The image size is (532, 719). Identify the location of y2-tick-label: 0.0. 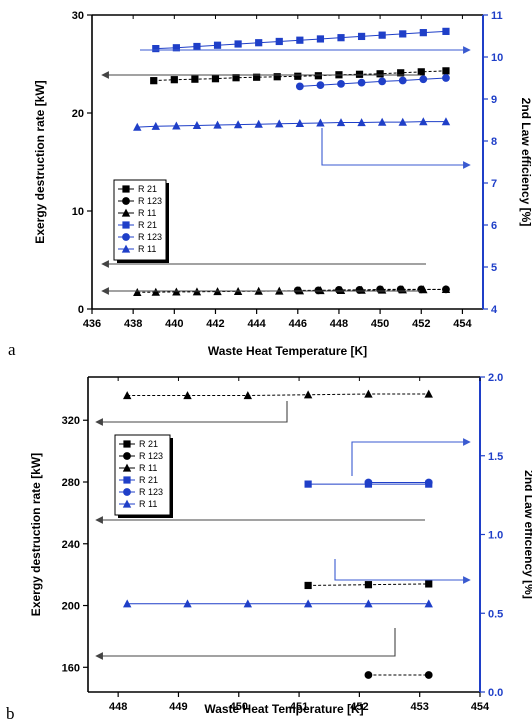
(495, 693).